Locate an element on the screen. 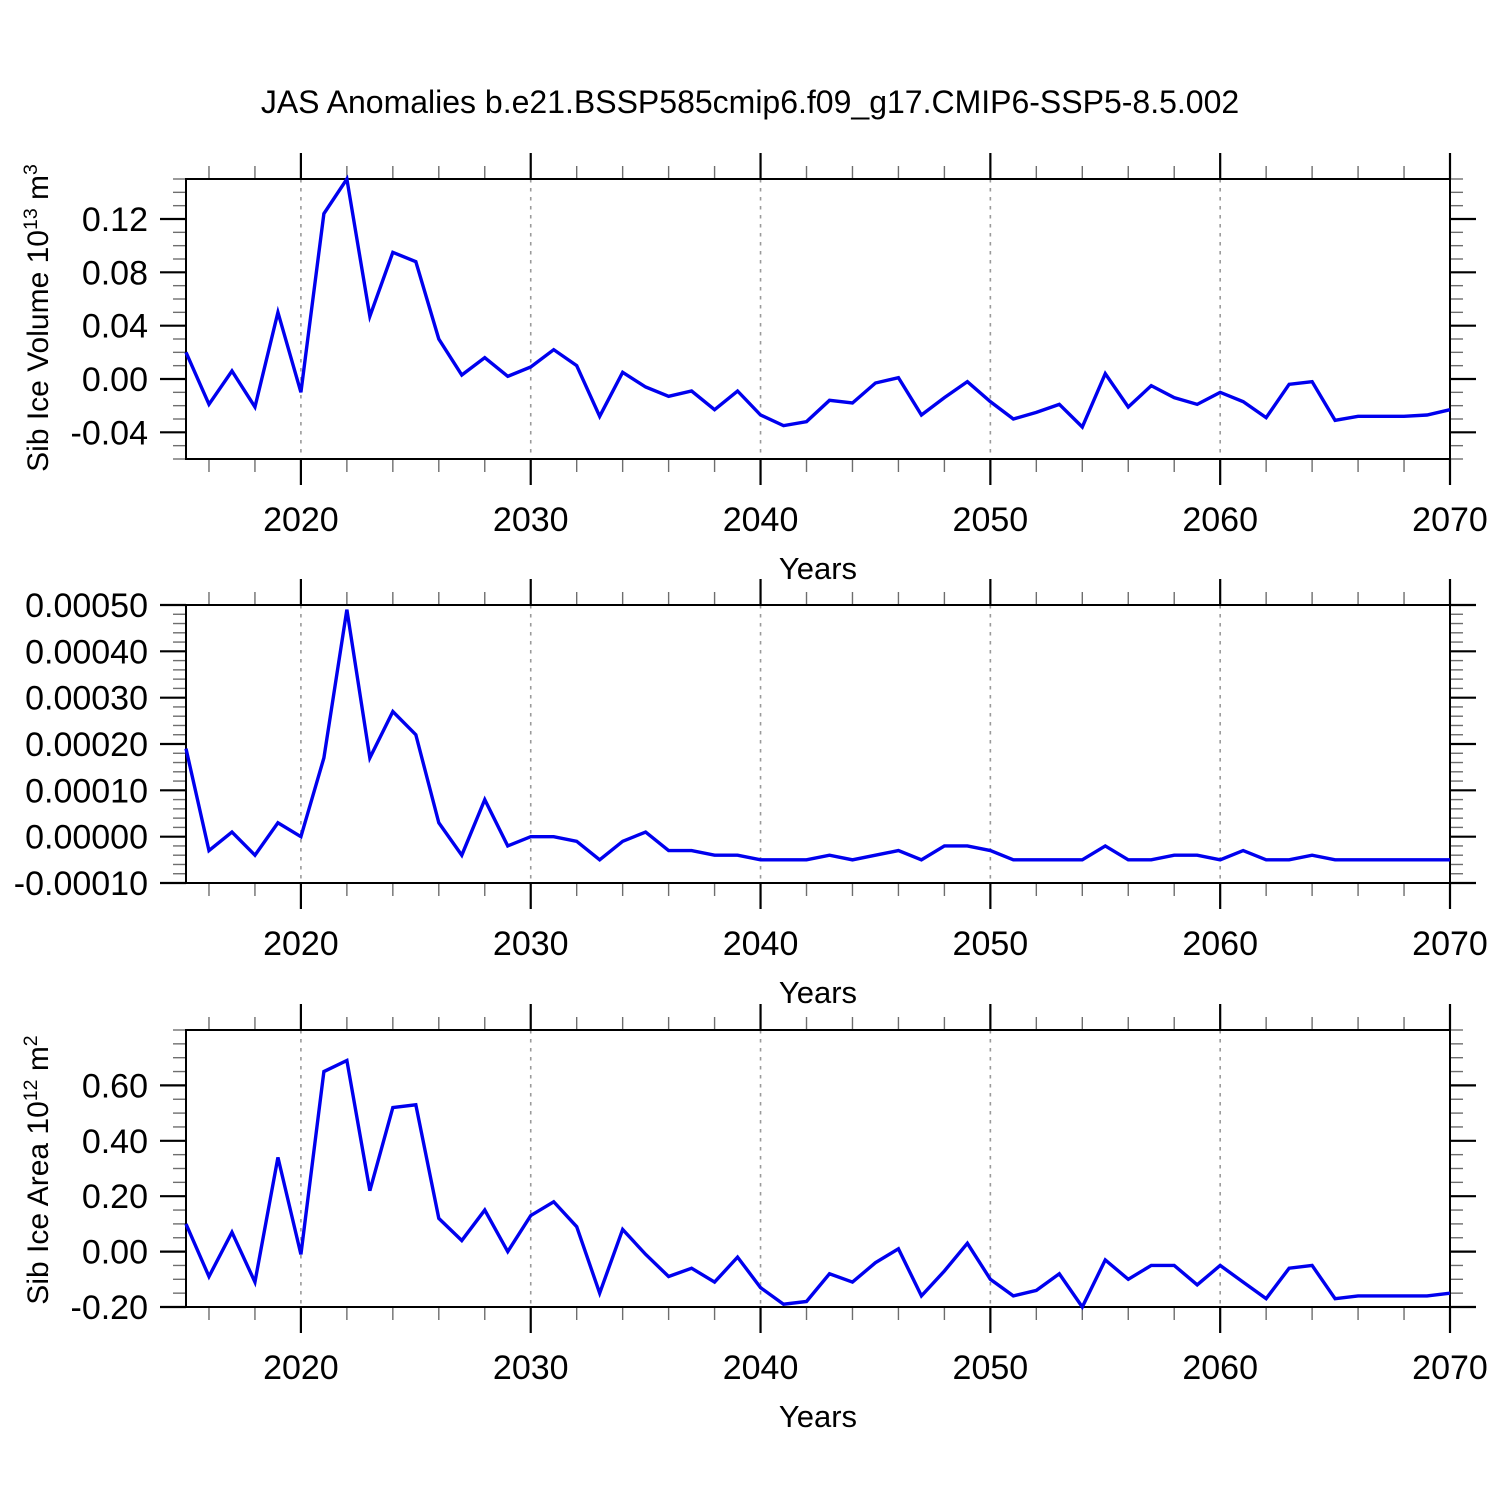  y-axis-title-area-unit: m is located at coordinates (38, 1063).